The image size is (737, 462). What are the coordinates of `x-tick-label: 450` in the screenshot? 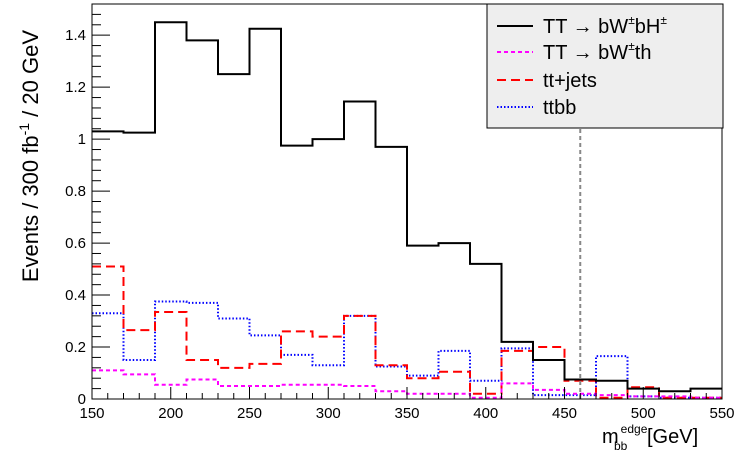 It's located at (564, 413).